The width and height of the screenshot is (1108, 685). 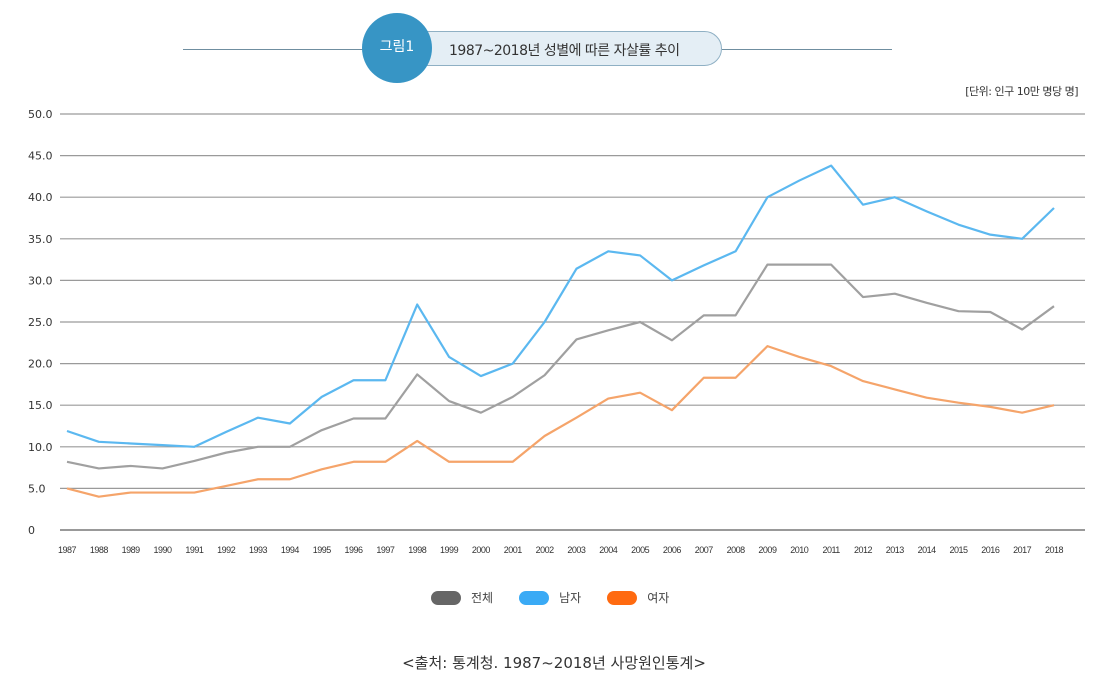 I want to click on x-tick-label: 1996, so click(x=354, y=550).